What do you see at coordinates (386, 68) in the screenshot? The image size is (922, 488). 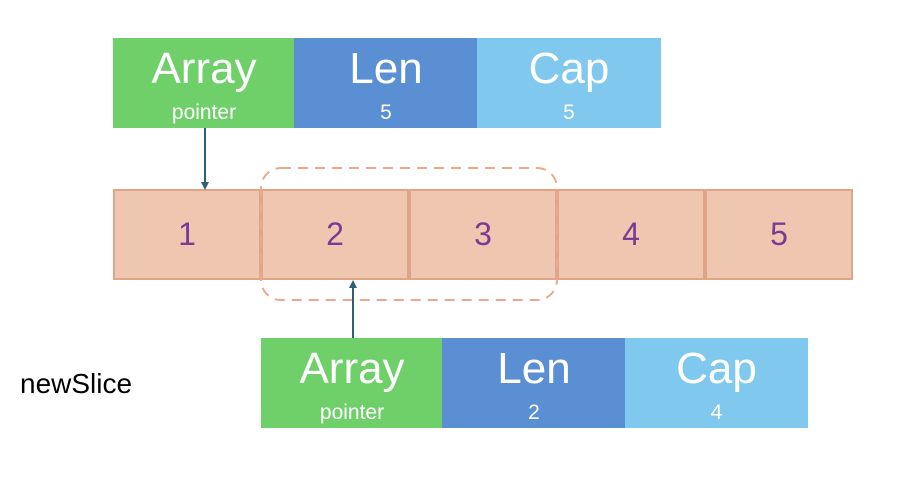 I see `slice-len-title: Len` at bounding box center [386, 68].